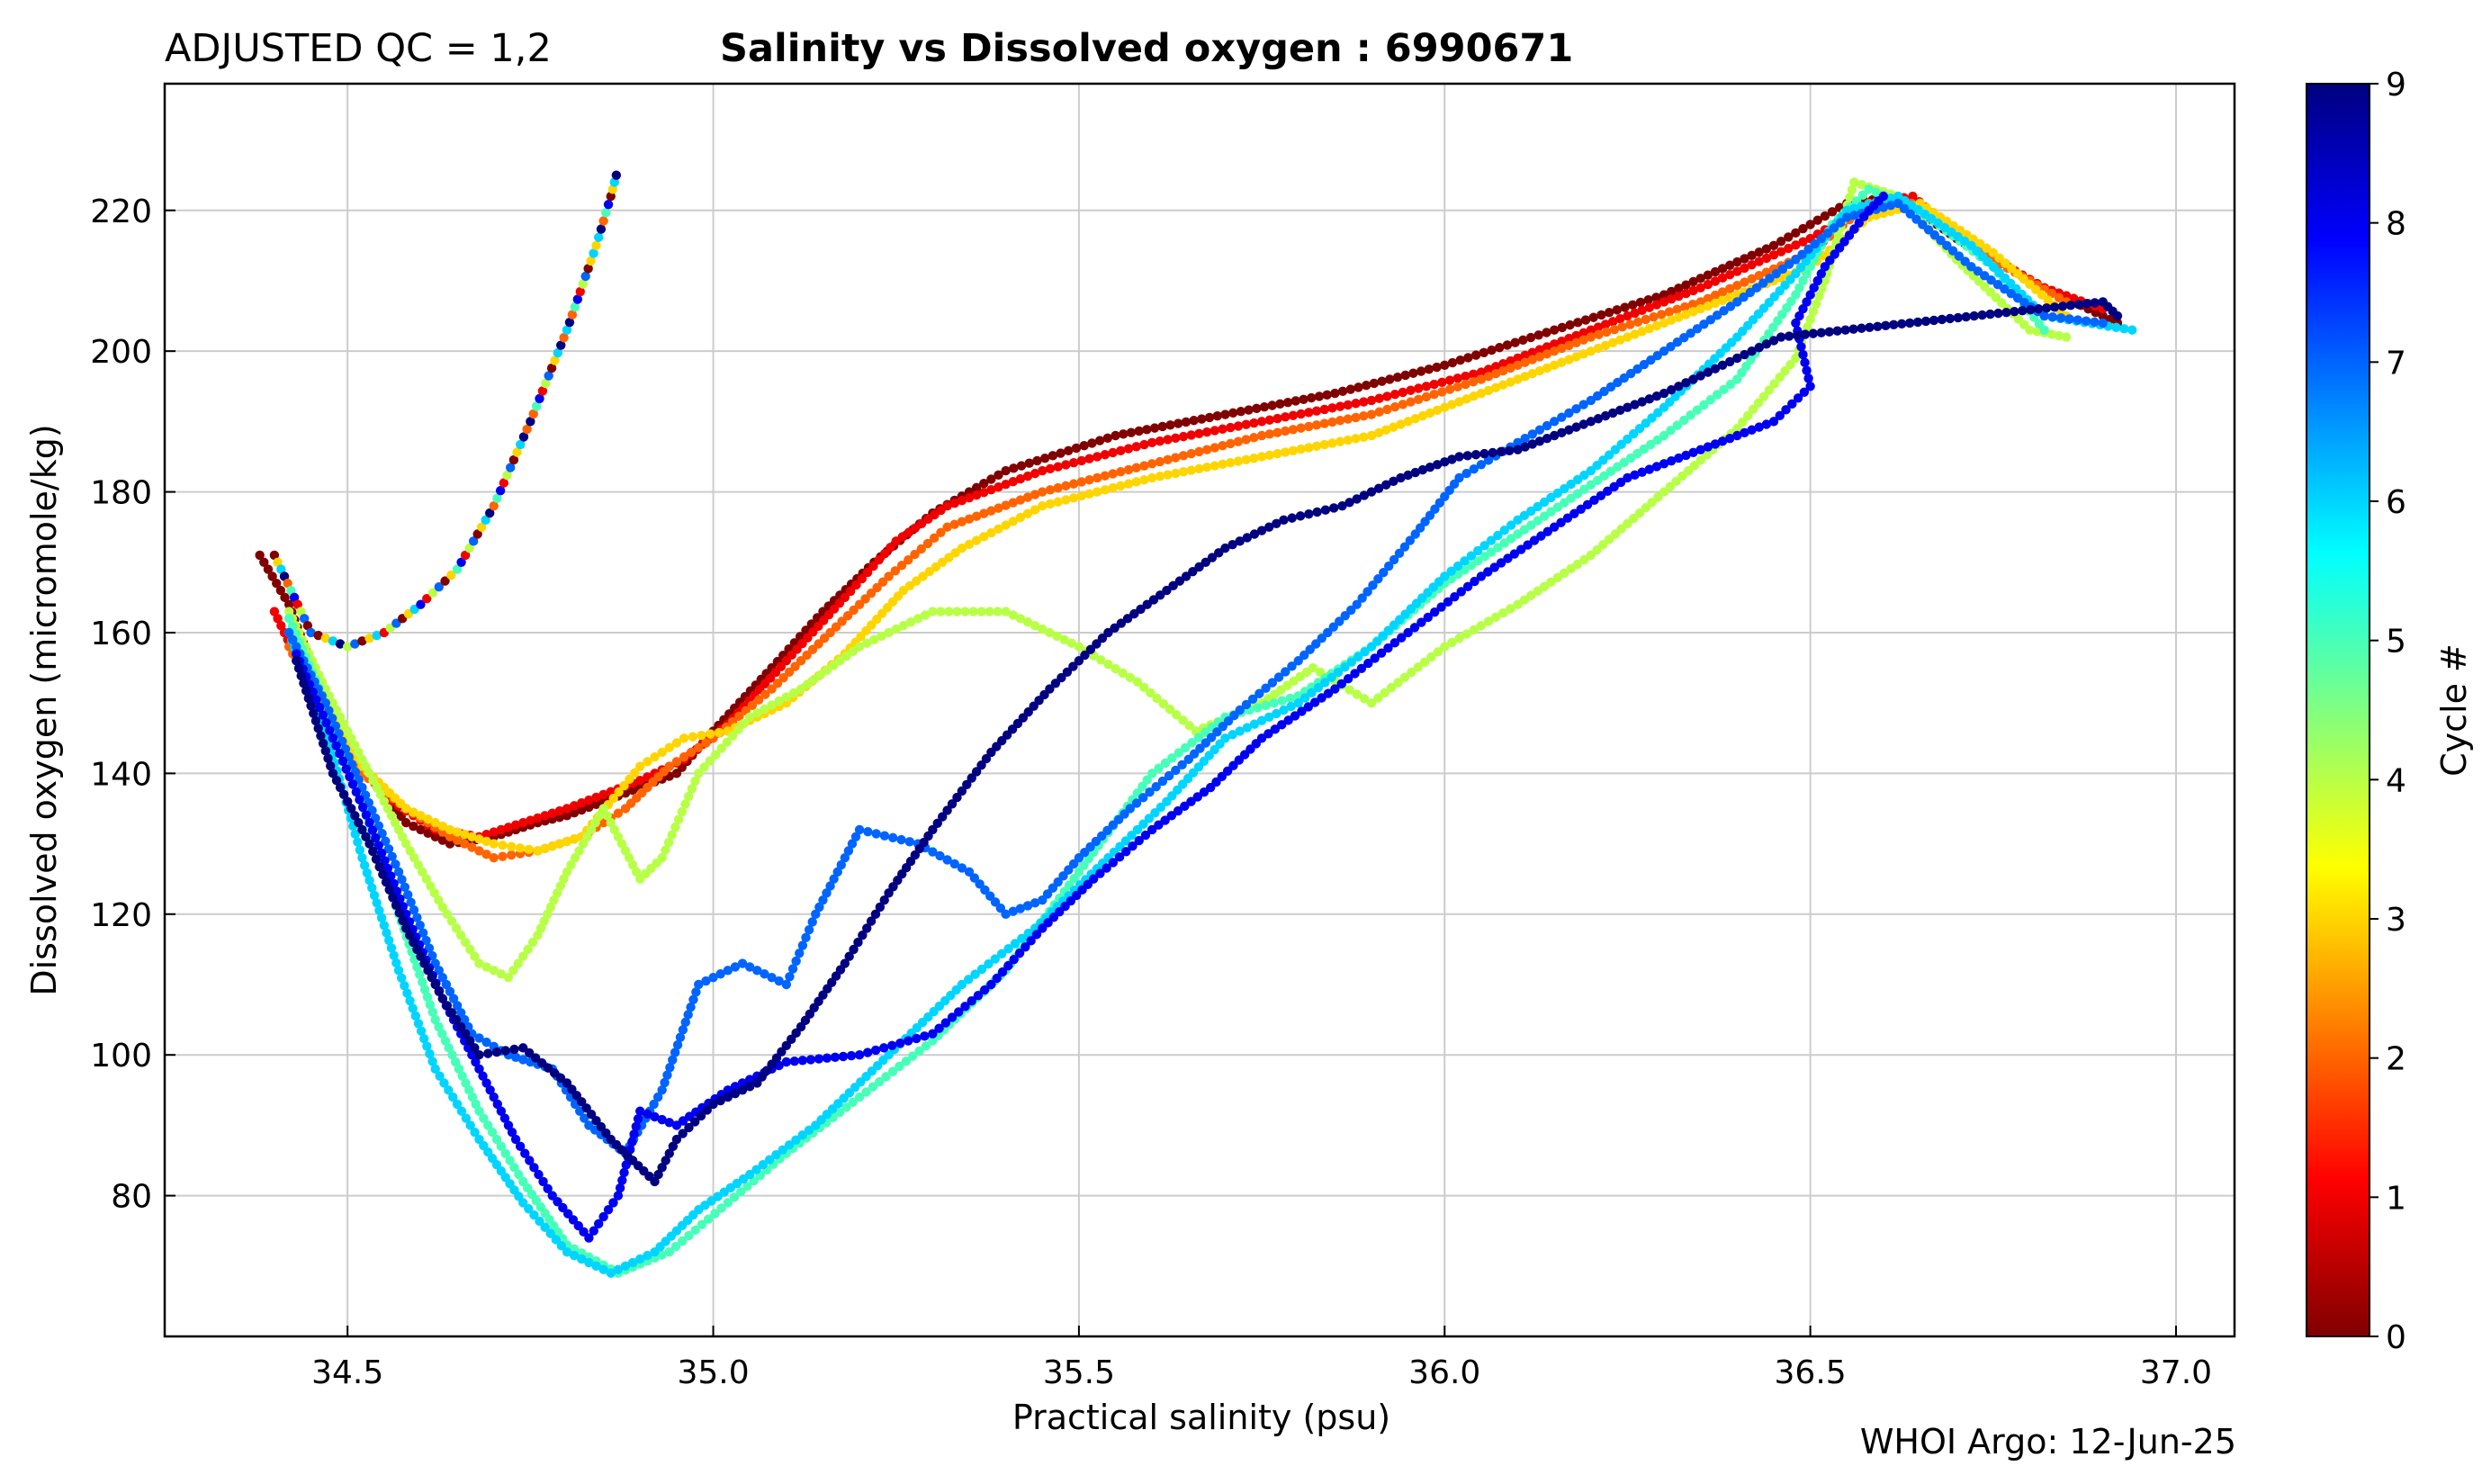  What do you see at coordinates (2396, 781) in the screenshot?
I see `colorbar-tick-label: 4` at bounding box center [2396, 781].